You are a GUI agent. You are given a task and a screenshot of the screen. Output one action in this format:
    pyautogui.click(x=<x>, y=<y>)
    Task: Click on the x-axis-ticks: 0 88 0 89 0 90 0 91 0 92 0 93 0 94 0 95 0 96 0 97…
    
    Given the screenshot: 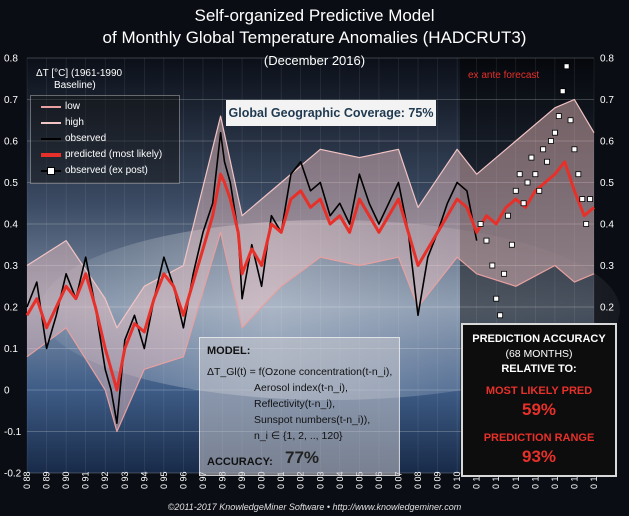 What is the action you would take?
    pyautogui.click(x=310, y=480)
    